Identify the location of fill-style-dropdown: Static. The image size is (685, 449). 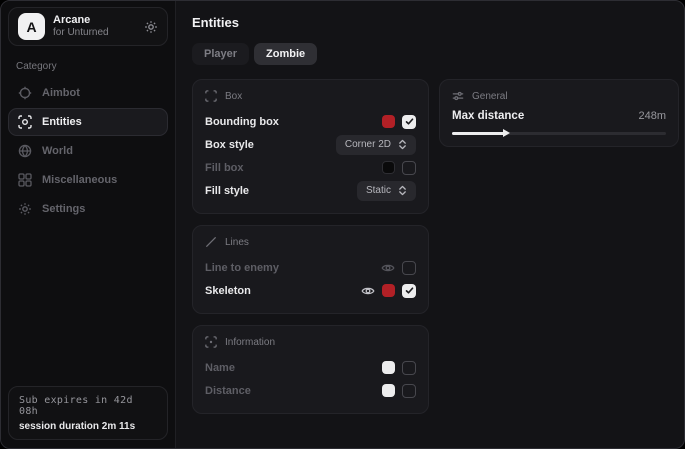
(386, 190).